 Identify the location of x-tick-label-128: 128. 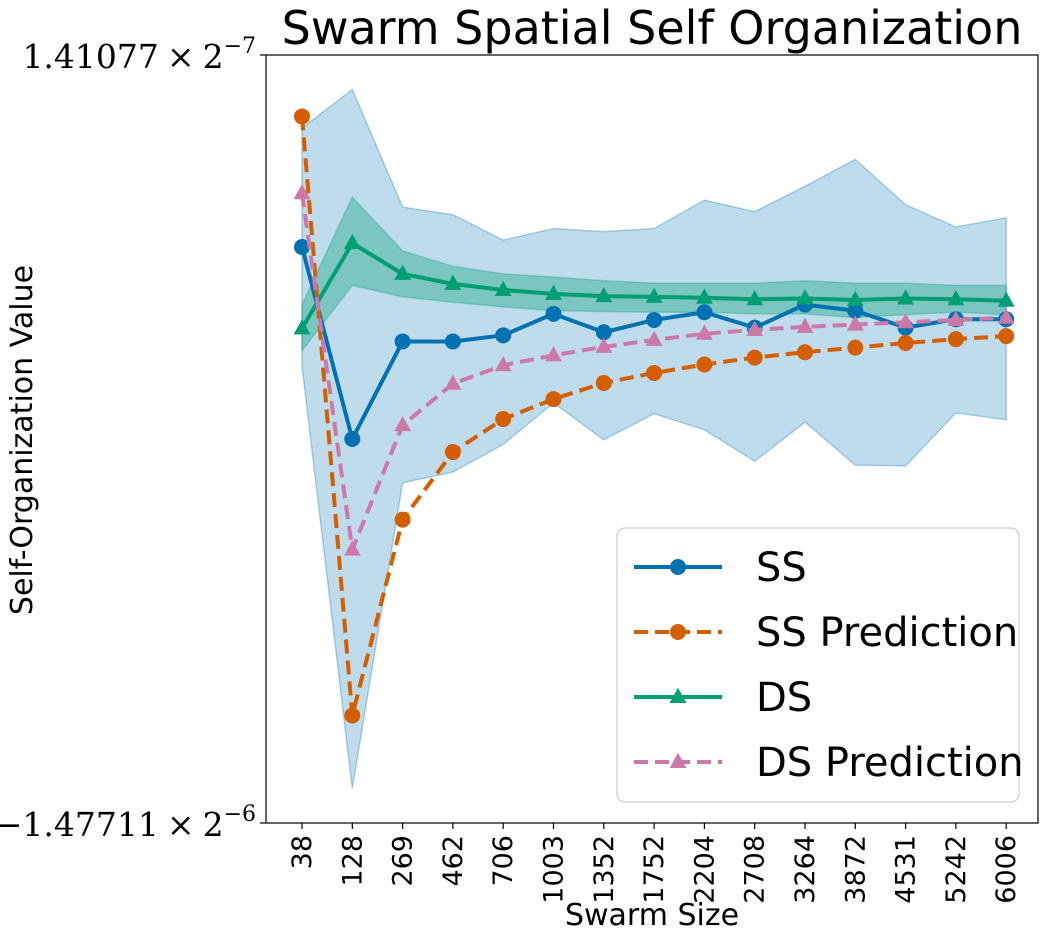
(352, 861).